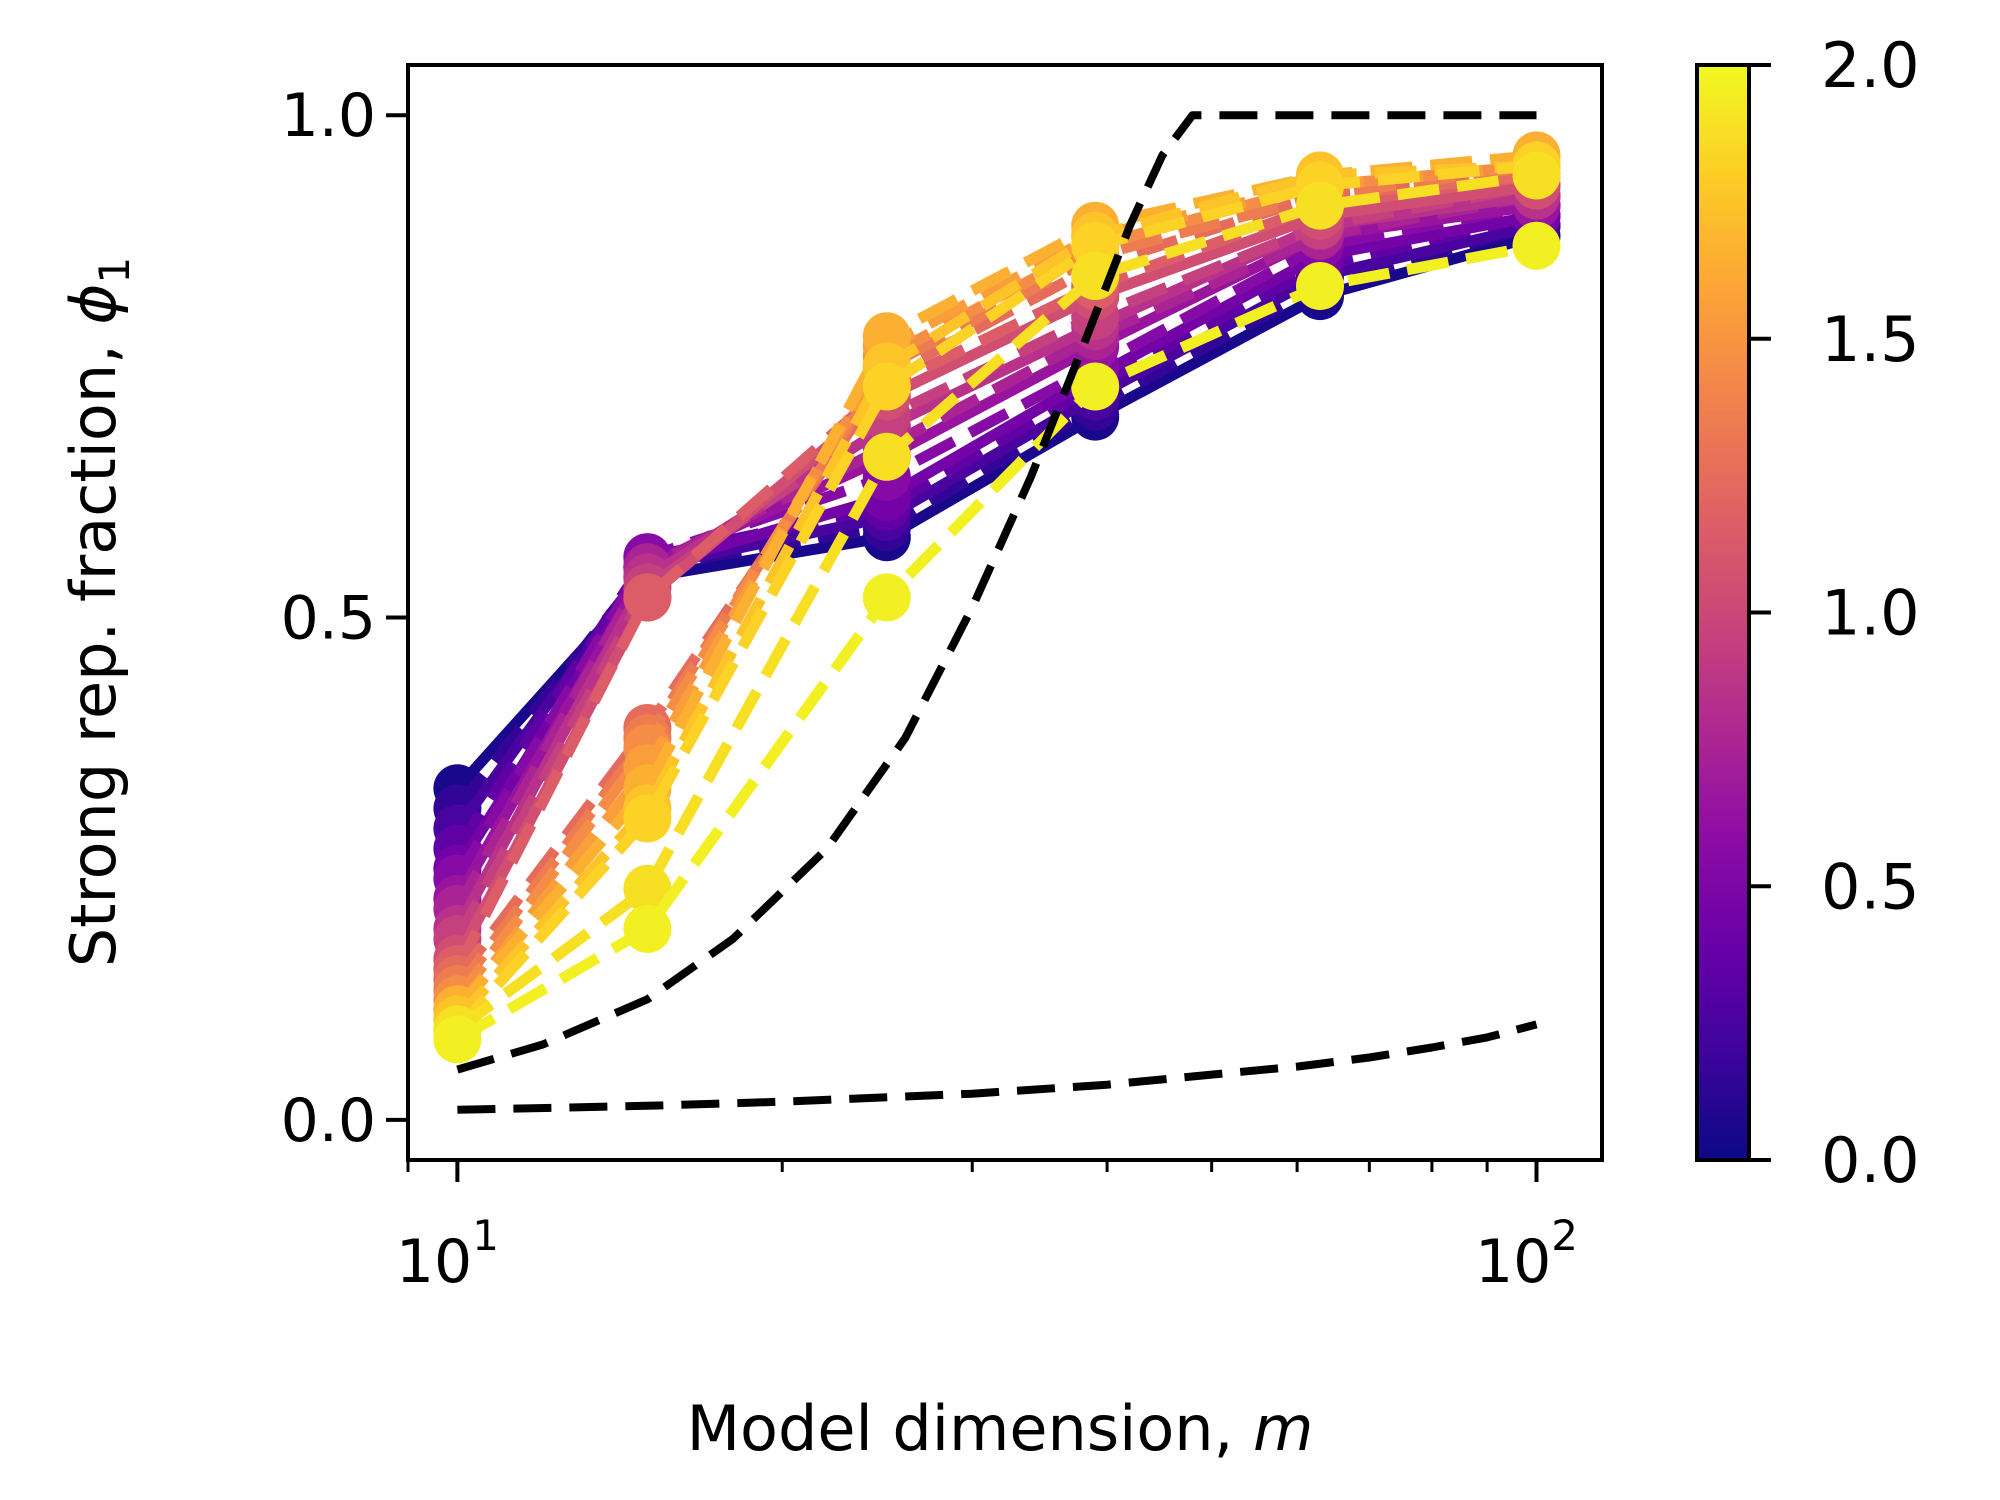 The width and height of the screenshot is (2000, 1500). I want to click on y-tick-label: 0.5, so click(328, 619).